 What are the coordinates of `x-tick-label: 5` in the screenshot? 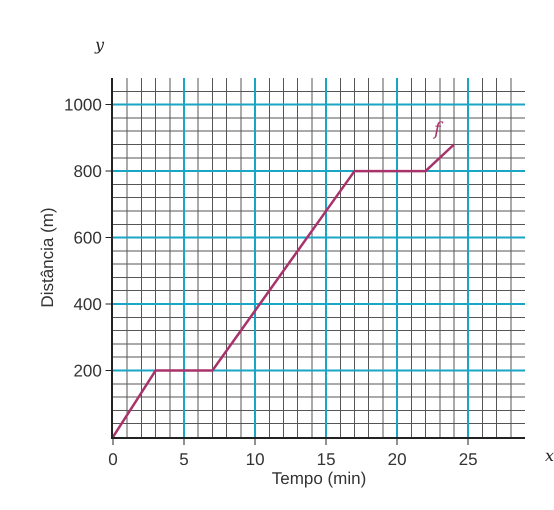 It's located at (184, 460).